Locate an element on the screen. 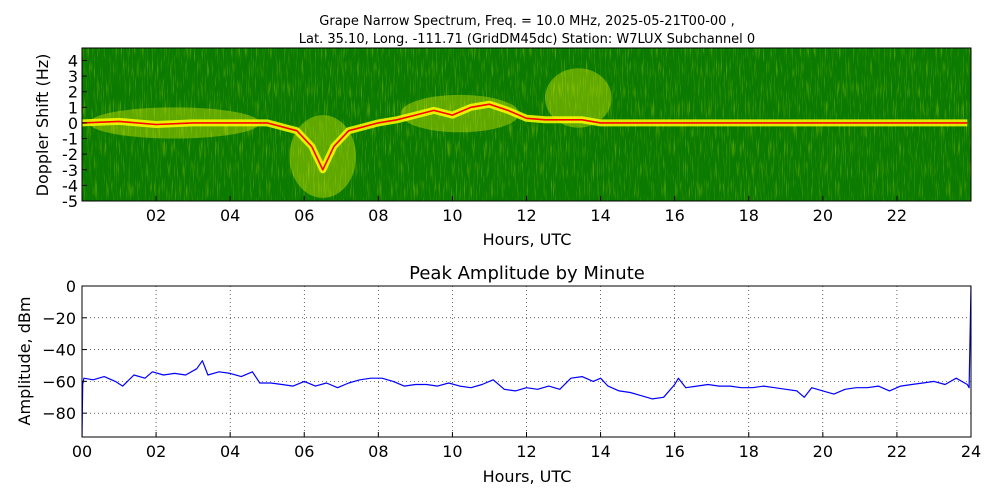  spectrum-y-tick-label: 2 is located at coordinates (73, 92).